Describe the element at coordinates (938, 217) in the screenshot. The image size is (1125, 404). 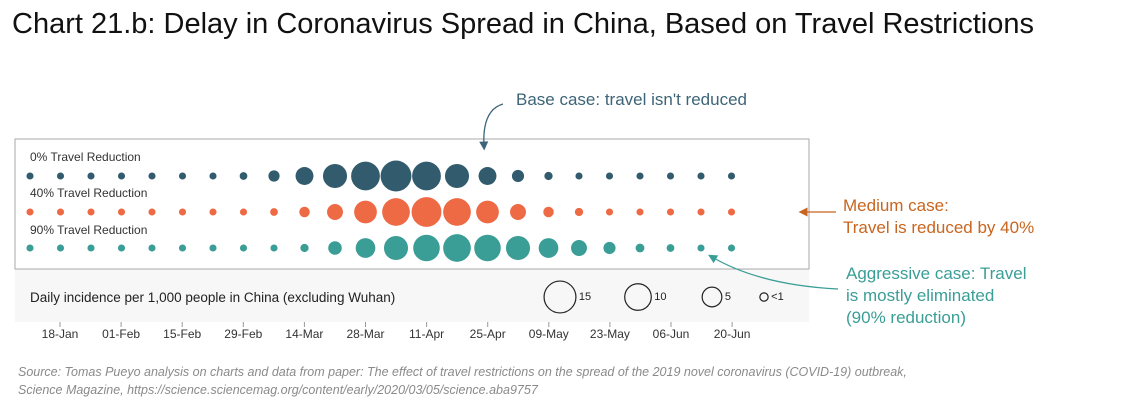
I see `annotation-medium-case: Medium case: Travel is reduced by 40%` at that location.